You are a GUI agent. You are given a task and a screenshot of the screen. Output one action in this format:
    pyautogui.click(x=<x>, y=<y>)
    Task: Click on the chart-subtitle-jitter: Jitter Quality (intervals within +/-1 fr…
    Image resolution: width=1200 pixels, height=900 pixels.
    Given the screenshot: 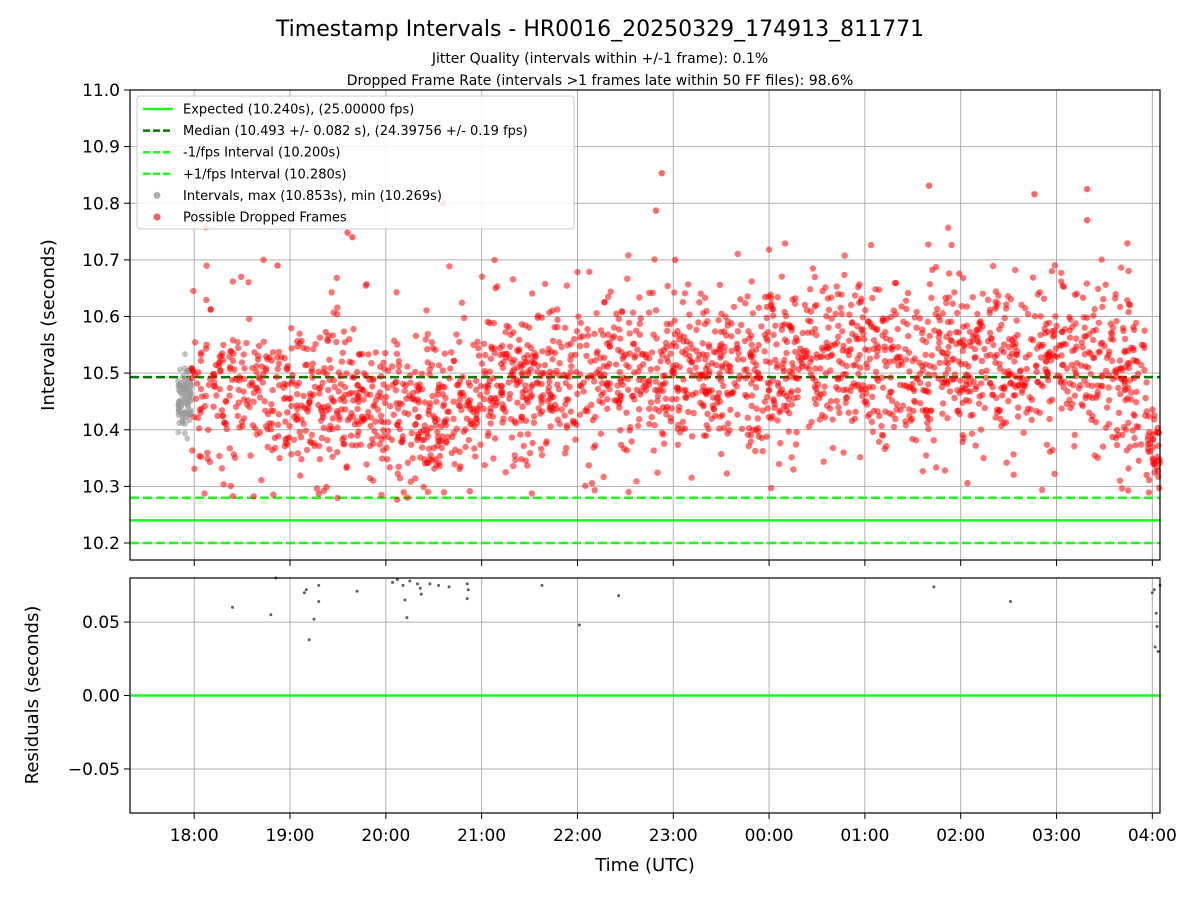 What is the action you would take?
    pyautogui.click(x=599, y=59)
    